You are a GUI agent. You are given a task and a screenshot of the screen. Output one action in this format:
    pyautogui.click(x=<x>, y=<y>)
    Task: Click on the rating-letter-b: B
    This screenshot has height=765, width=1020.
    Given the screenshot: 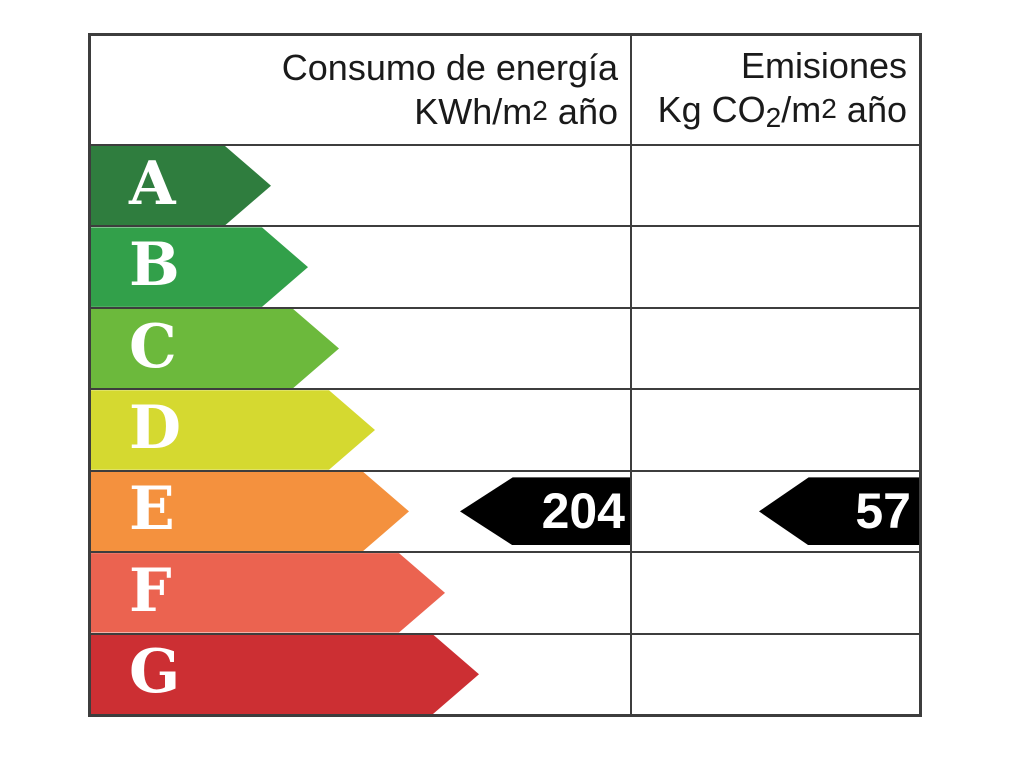 What is the action you would take?
    pyautogui.click(x=154, y=265)
    